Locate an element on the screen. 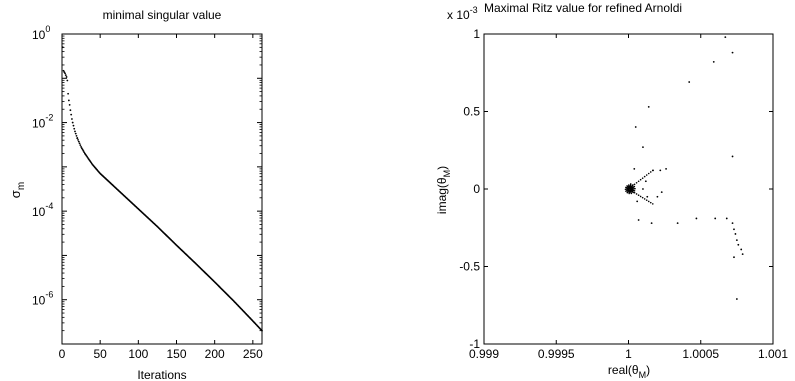 Image resolution: width=795 pixels, height=381 pixels. right-plot-multiplier: x 10-3 is located at coordinates (462, 13).